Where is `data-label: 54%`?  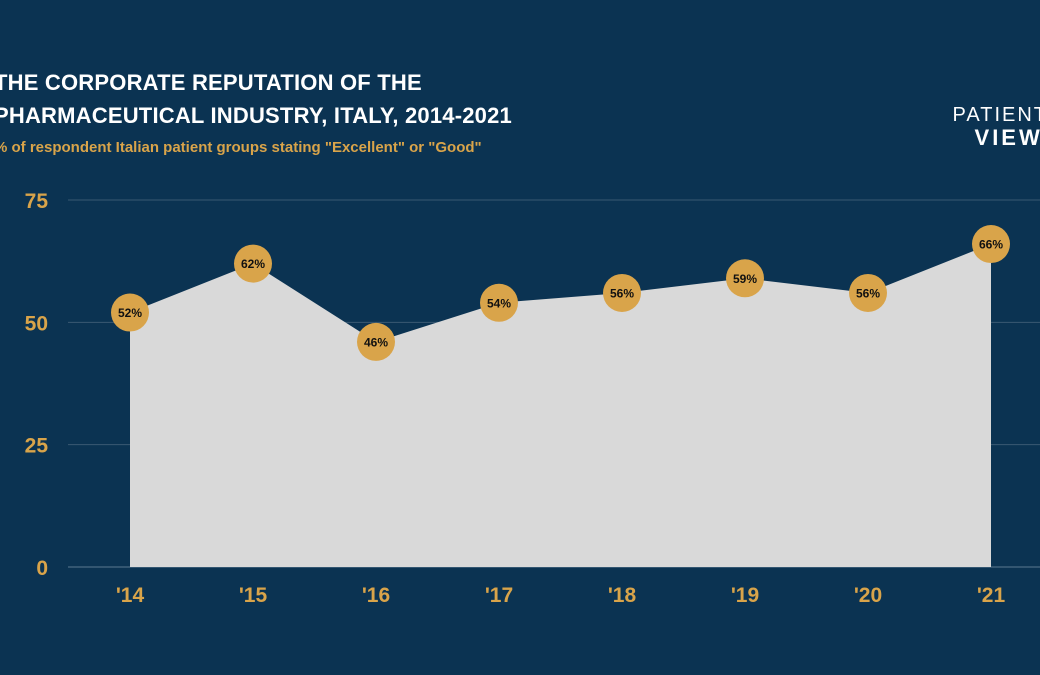
data-label: 54% is located at coordinates (499, 303).